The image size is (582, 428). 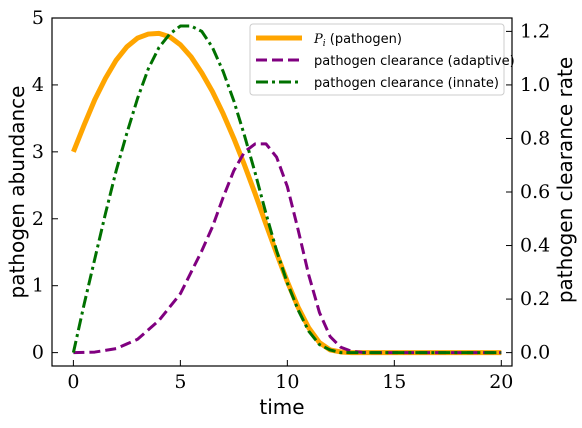 I want to click on y-right-tick-label: 0.4, so click(x=535, y=246).